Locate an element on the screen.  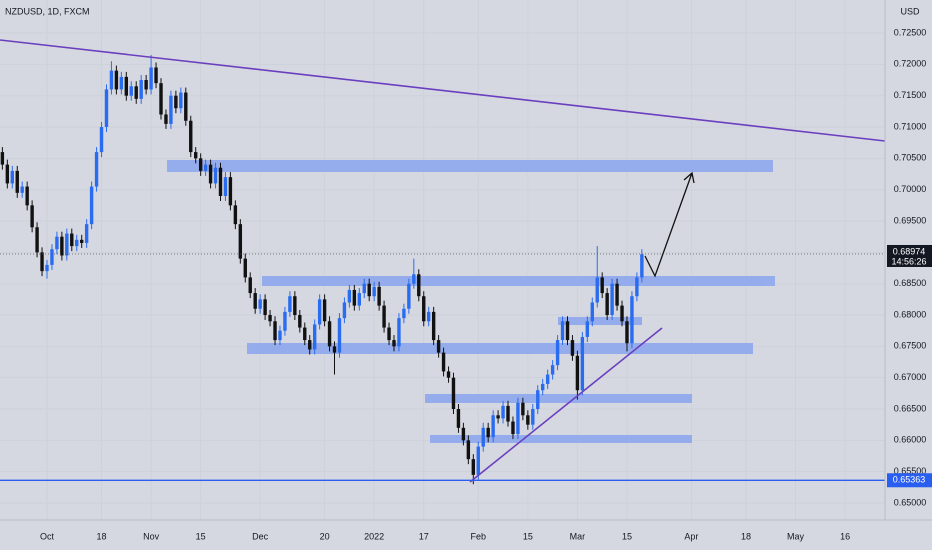
x-tick-label: Nov is located at coordinates (151, 536).